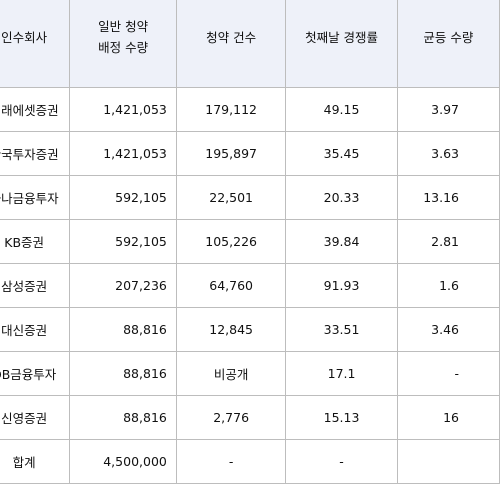  Describe the element at coordinates (231, 461) in the screenshot. I see `cell-application-count: -` at that location.